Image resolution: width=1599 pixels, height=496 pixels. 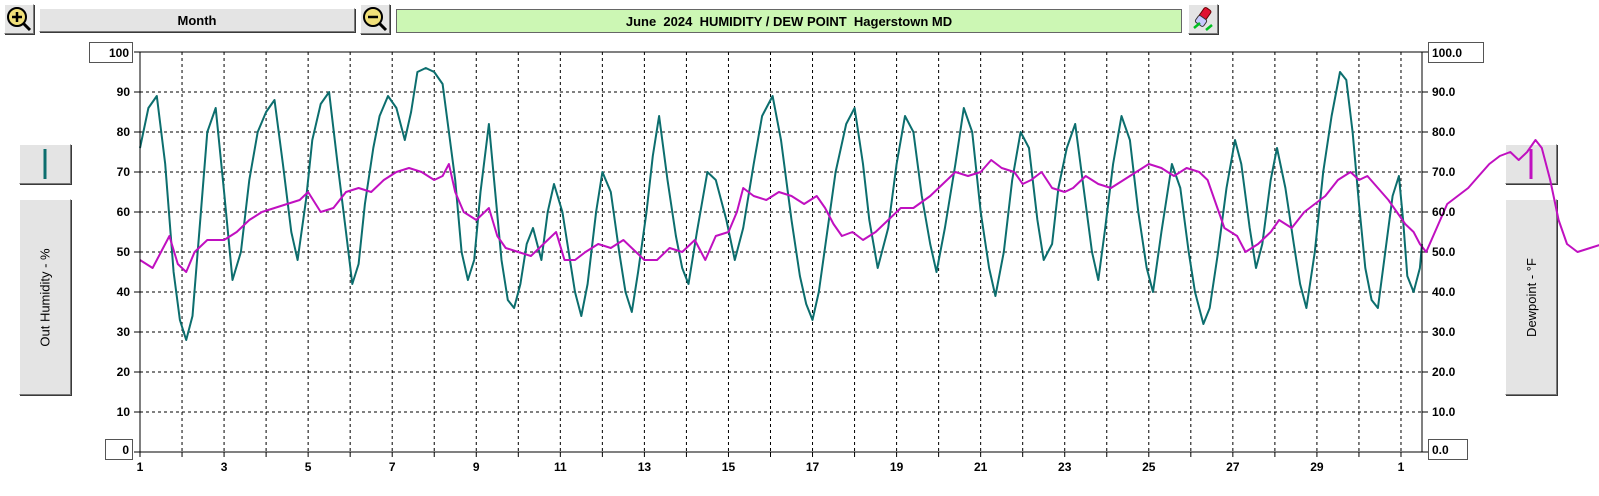 I want to click on right-tick-label: 70.0, so click(x=1444, y=172).